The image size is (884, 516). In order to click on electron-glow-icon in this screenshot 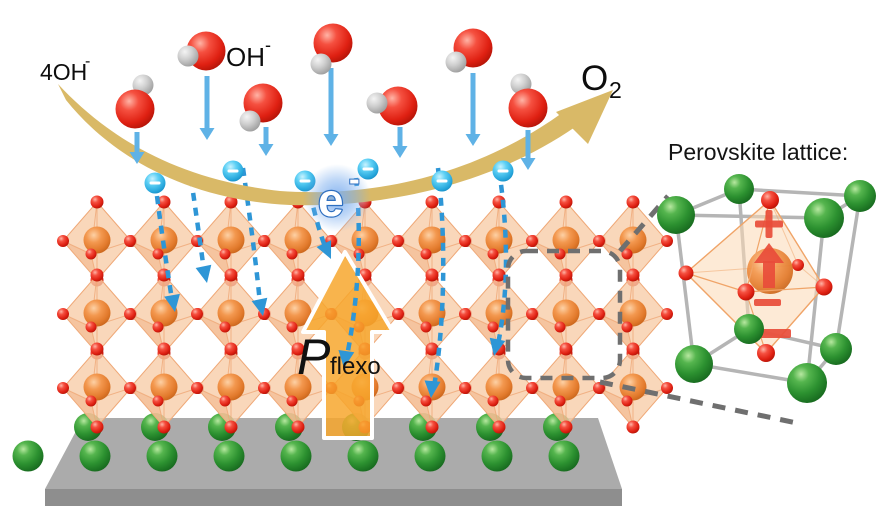, I will do `click(337, 198)`.